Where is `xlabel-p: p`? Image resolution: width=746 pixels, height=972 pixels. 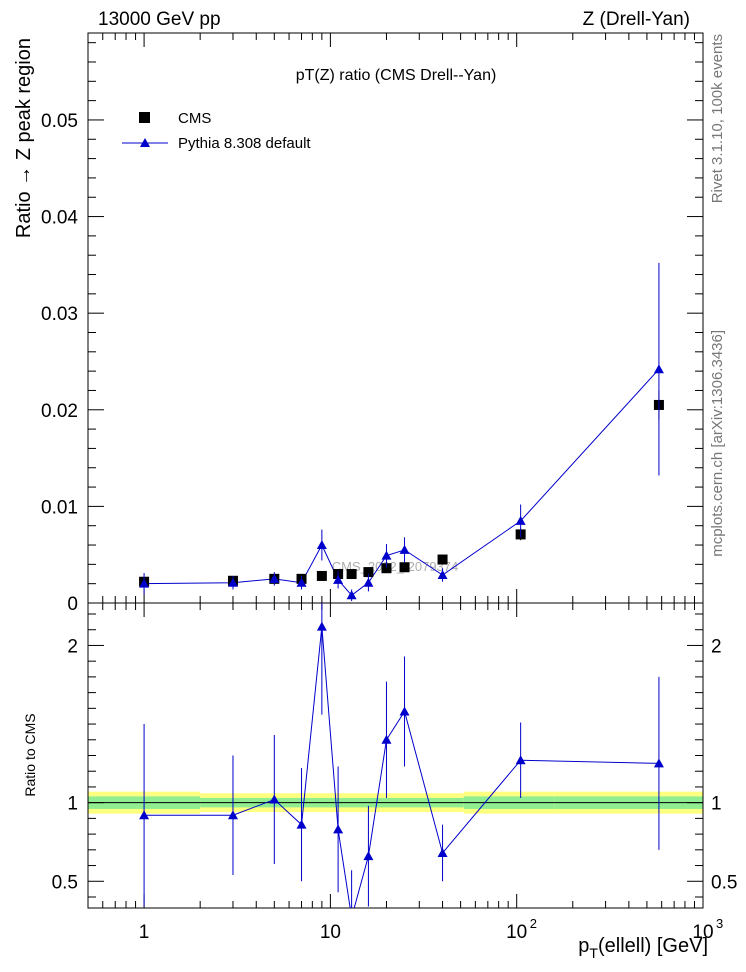
xlabel-p: p is located at coordinates (583, 946).